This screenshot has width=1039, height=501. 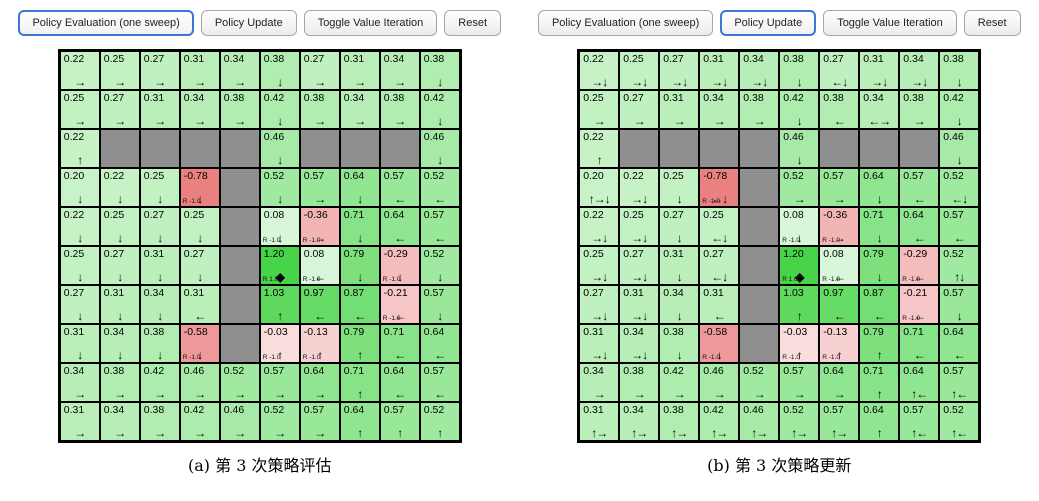 What do you see at coordinates (879, 265) in the screenshot?
I see `grid-cell: 0.79 ↓` at bounding box center [879, 265].